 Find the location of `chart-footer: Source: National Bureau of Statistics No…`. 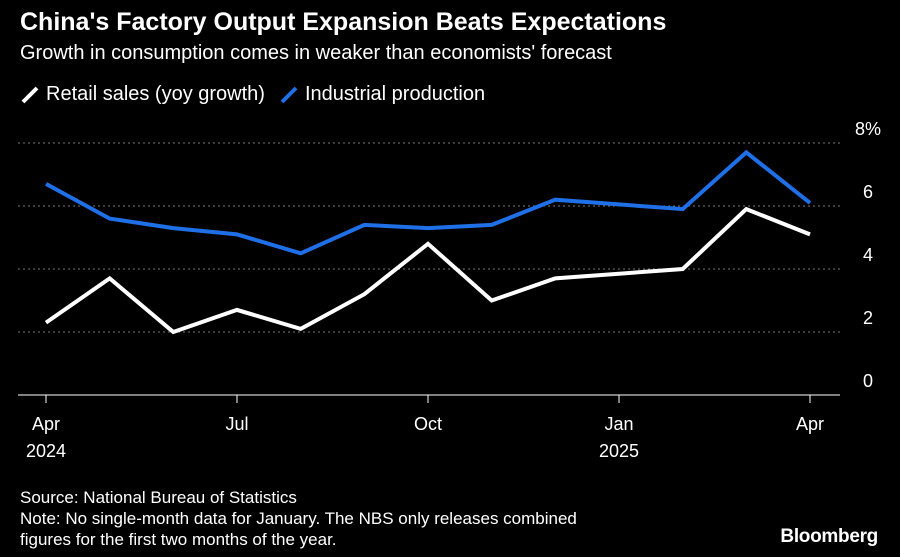

chart-footer: Source: National Bureau of Statistics No… is located at coordinates (298, 518).